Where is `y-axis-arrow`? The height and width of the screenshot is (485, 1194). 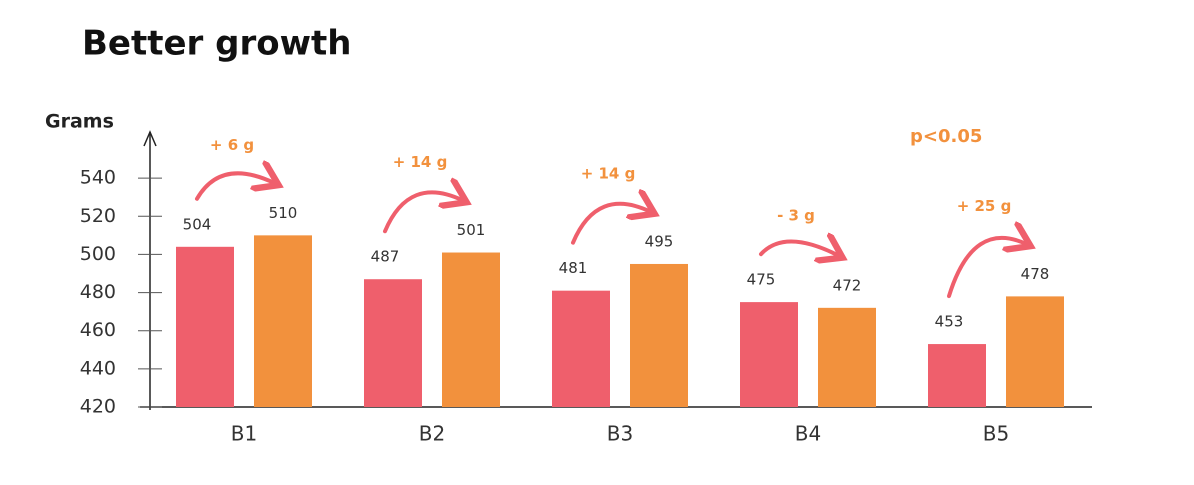 y-axis-arrow is located at coordinates (150, 138).